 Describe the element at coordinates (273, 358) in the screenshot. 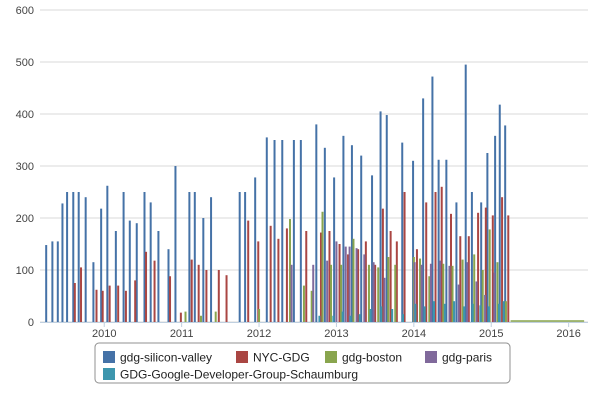

I see `legend-item: NYC-GDG` at that location.